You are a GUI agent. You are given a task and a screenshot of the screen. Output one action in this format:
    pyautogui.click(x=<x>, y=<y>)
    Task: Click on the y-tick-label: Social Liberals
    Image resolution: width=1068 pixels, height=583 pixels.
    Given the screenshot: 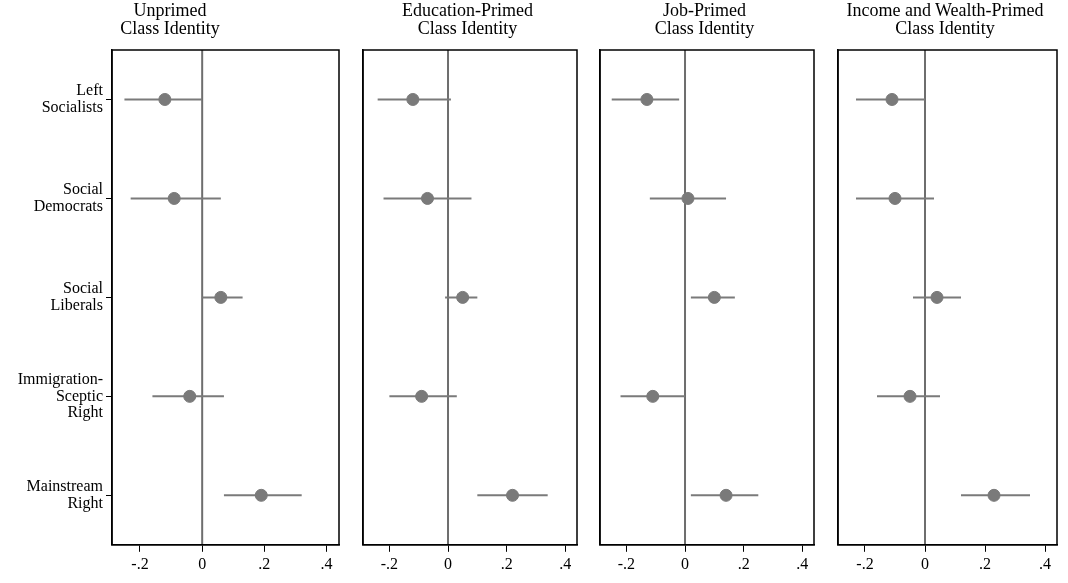 What is the action you would take?
    pyautogui.click(x=77, y=296)
    